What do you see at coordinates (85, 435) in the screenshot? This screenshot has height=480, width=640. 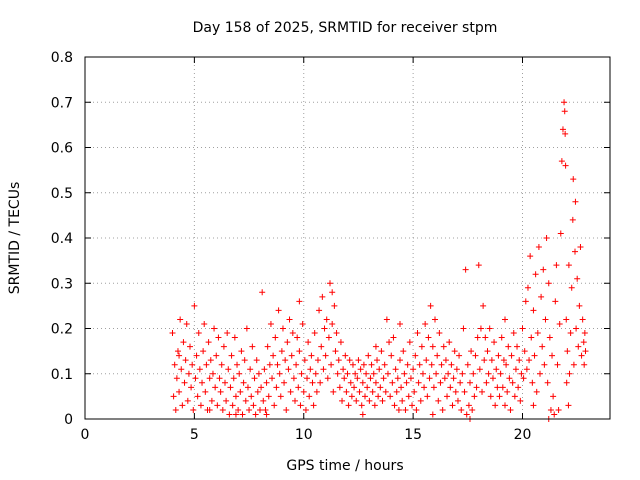 I see `x-tick-label: 0` at bounding box center [85, 435].